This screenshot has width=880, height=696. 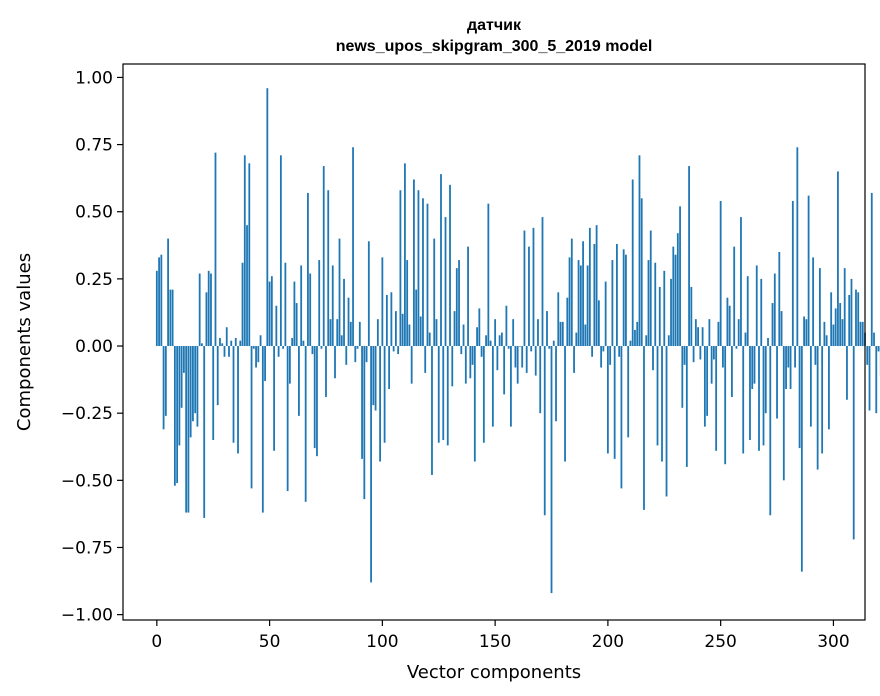 I want to click on y-tick-label: 0.25, so click(x=94, y=280).